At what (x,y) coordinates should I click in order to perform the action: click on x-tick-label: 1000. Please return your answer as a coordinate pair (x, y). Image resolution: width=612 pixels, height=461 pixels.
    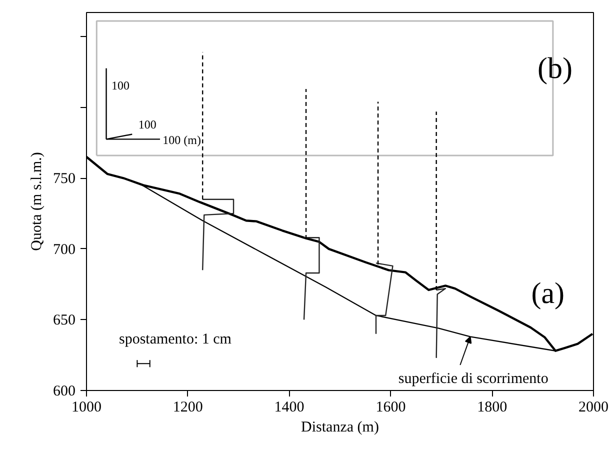
    Looking at the image, I should click on (87, 408).